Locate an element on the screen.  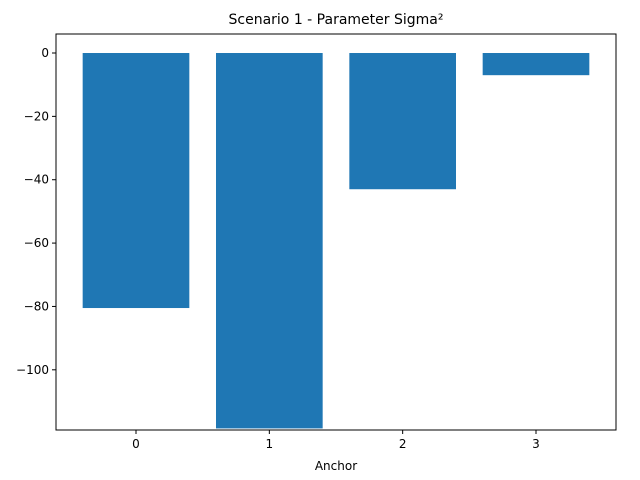
x-axis-title: Anchor is located at coordinates (336, 466).